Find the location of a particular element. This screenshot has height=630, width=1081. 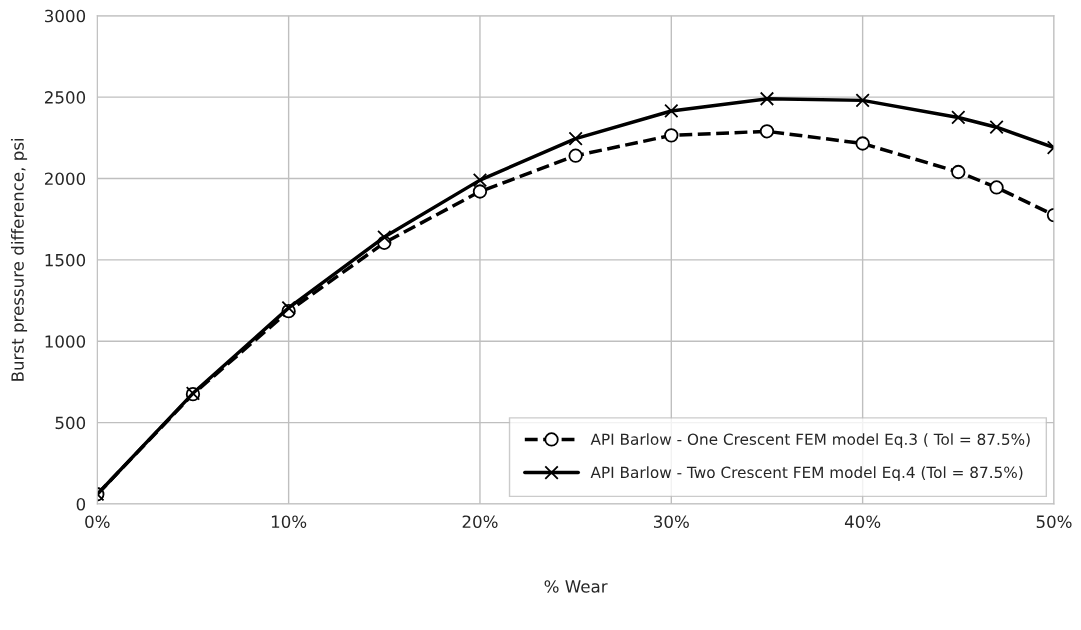

y-tick-label: 1500 is located at coordinates (65, 260).